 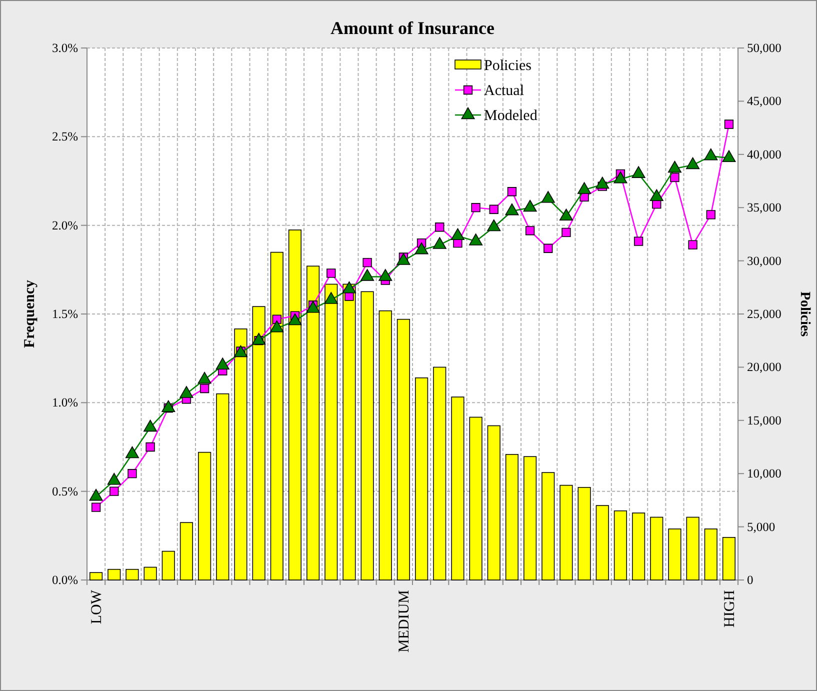 I want to click on y-axis-title: Frequency, so click(x=30, y=313).